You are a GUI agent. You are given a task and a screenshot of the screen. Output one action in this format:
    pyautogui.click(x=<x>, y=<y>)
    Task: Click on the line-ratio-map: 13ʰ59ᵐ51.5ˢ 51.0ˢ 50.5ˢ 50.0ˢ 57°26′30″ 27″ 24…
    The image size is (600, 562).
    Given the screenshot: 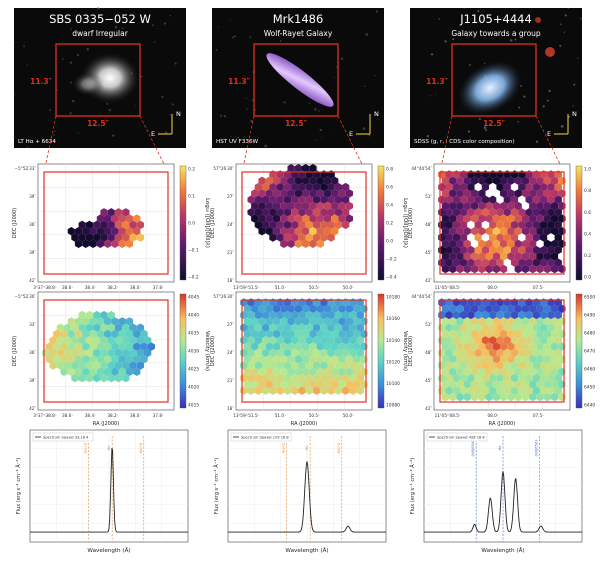 What is the action you would take?
    pyautogui.click(x=309, y=231)
    